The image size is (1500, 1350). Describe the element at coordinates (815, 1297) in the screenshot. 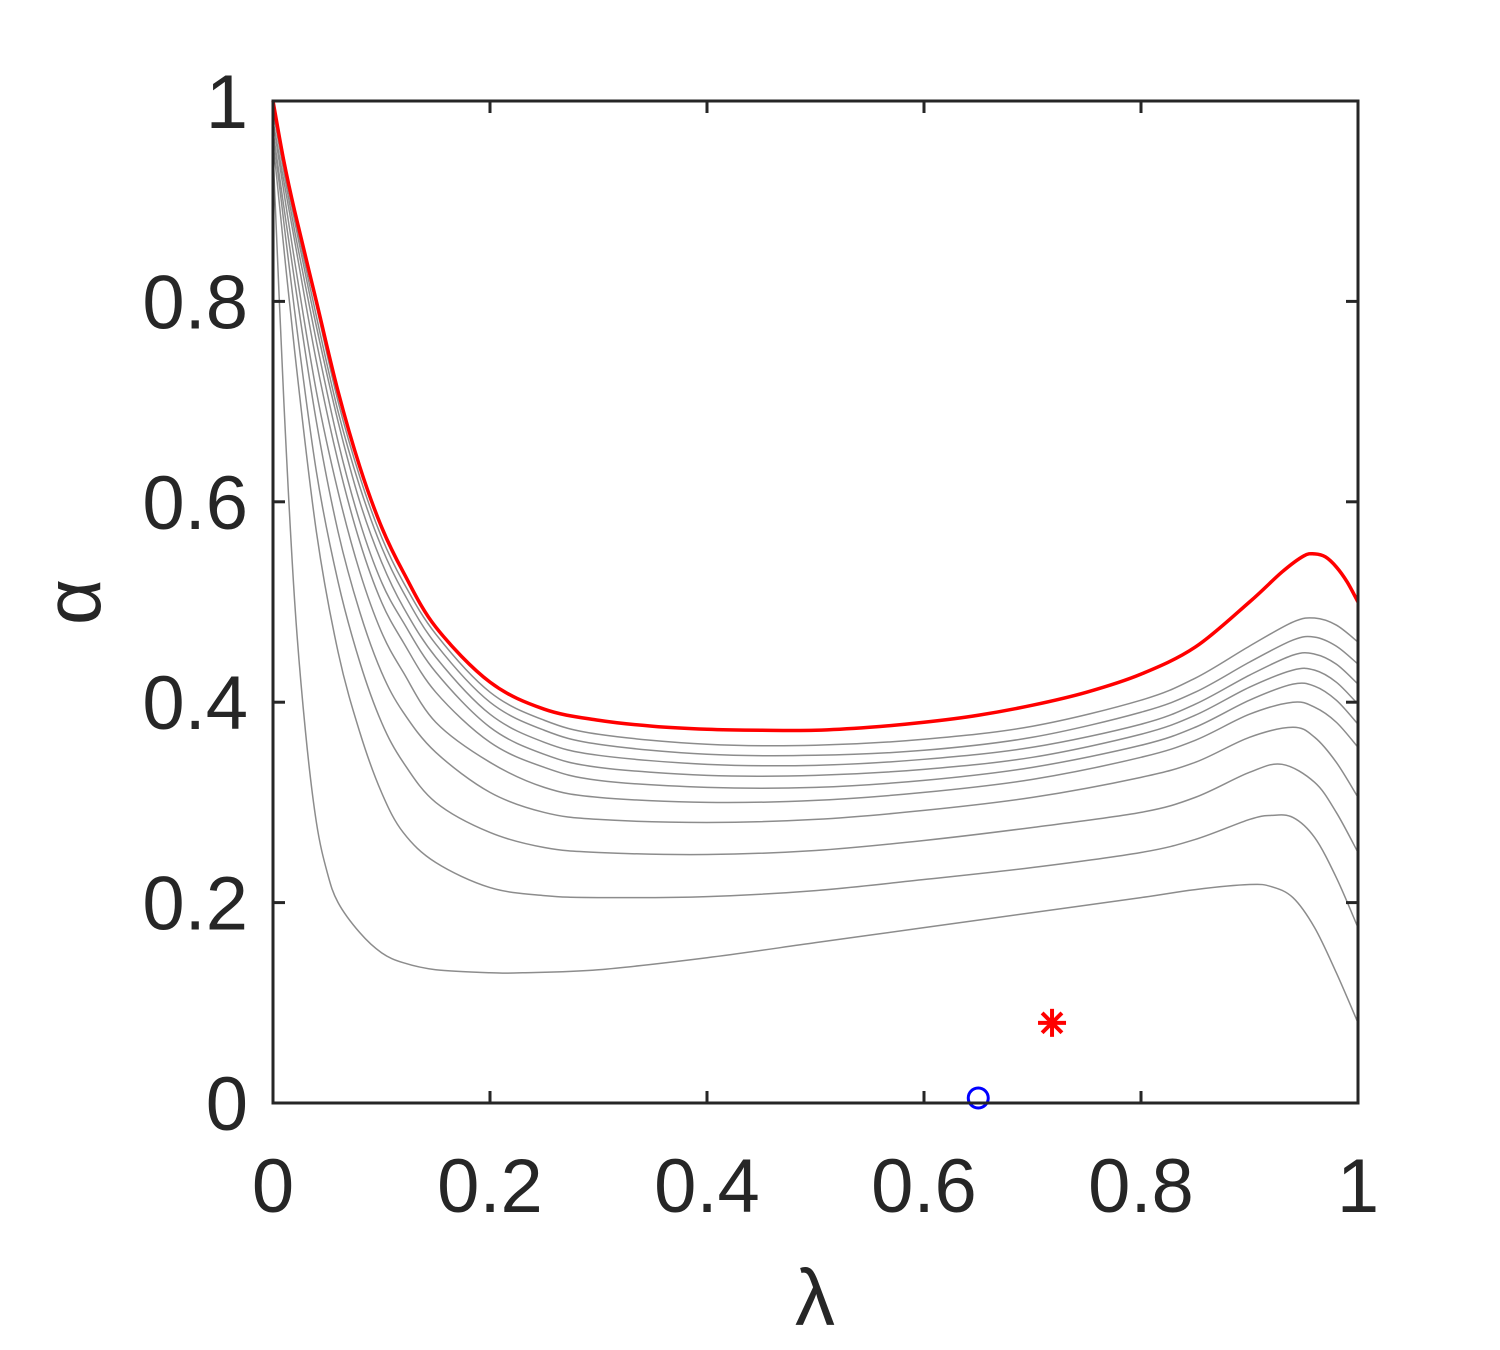

I see `x-axis-label: λ` at that location.